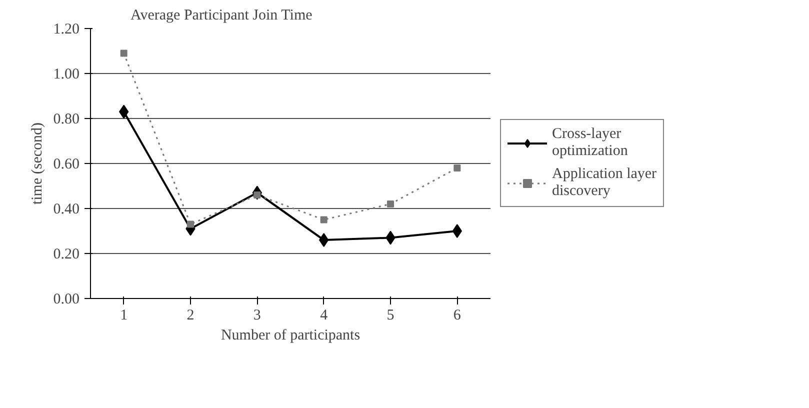  What do you see at coordinates (221, 16) in the screenshot?
I see `chart-title: Average Participant Join Time` at bounding box center [221, 16].